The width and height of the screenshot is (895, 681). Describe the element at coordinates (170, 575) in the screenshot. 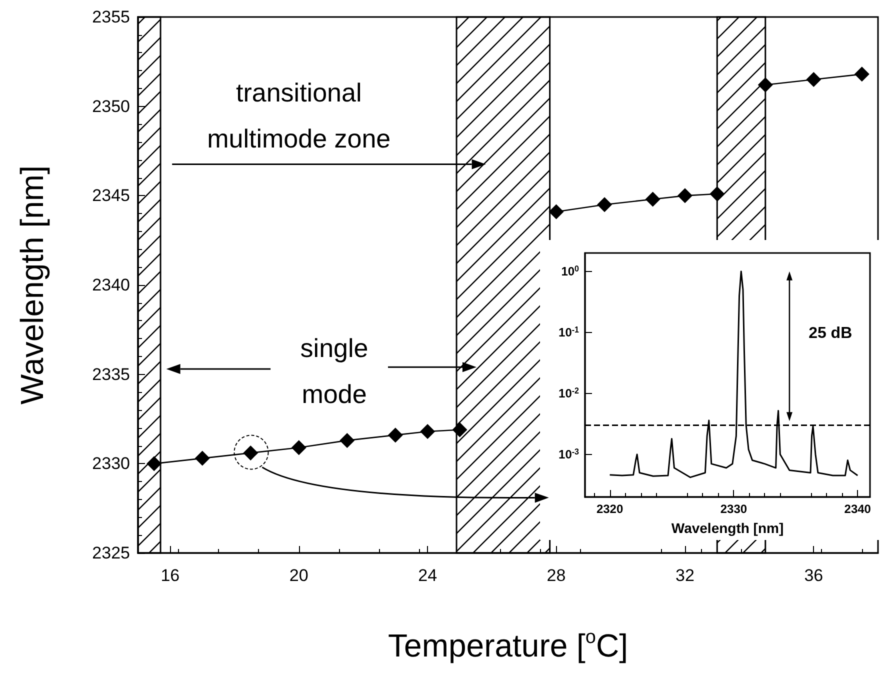

I see `x-tick-label: 16` at that location.